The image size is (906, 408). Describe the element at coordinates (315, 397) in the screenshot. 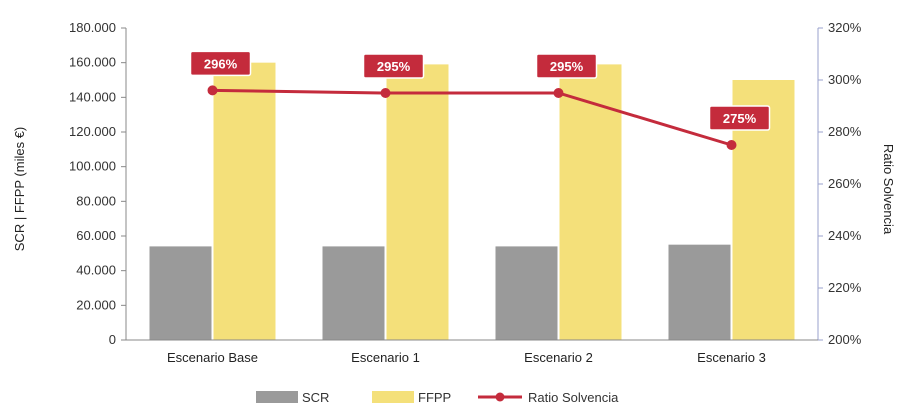

I see `legend-label: SCR` at that location.